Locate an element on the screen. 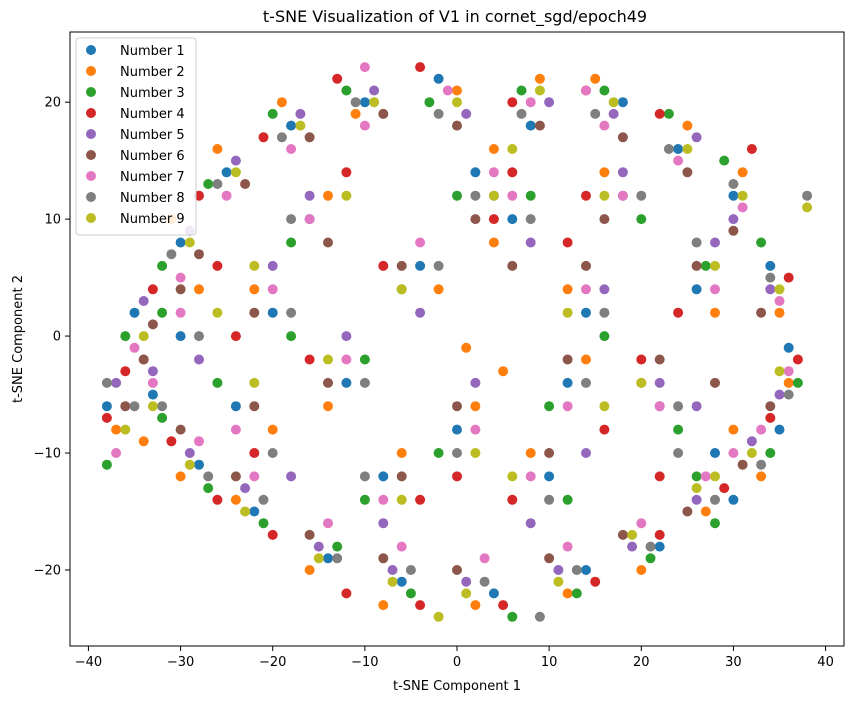 This screenshot has height=701, width=853. legend-label: Number 4 is located at coordinates (152, 114).